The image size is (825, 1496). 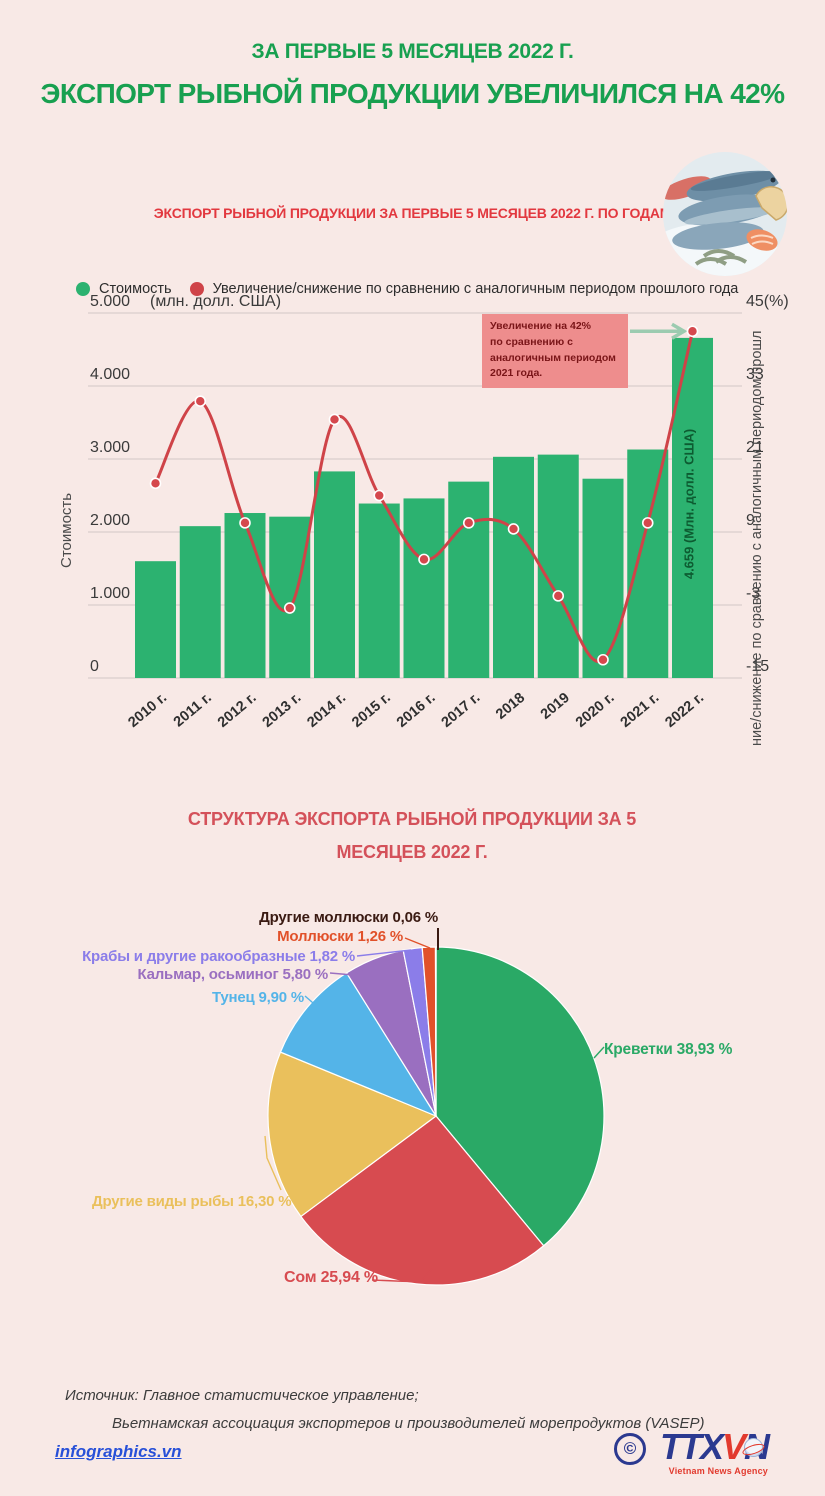 I want to click on x-tick: 2018, so click(x=510, y=706).